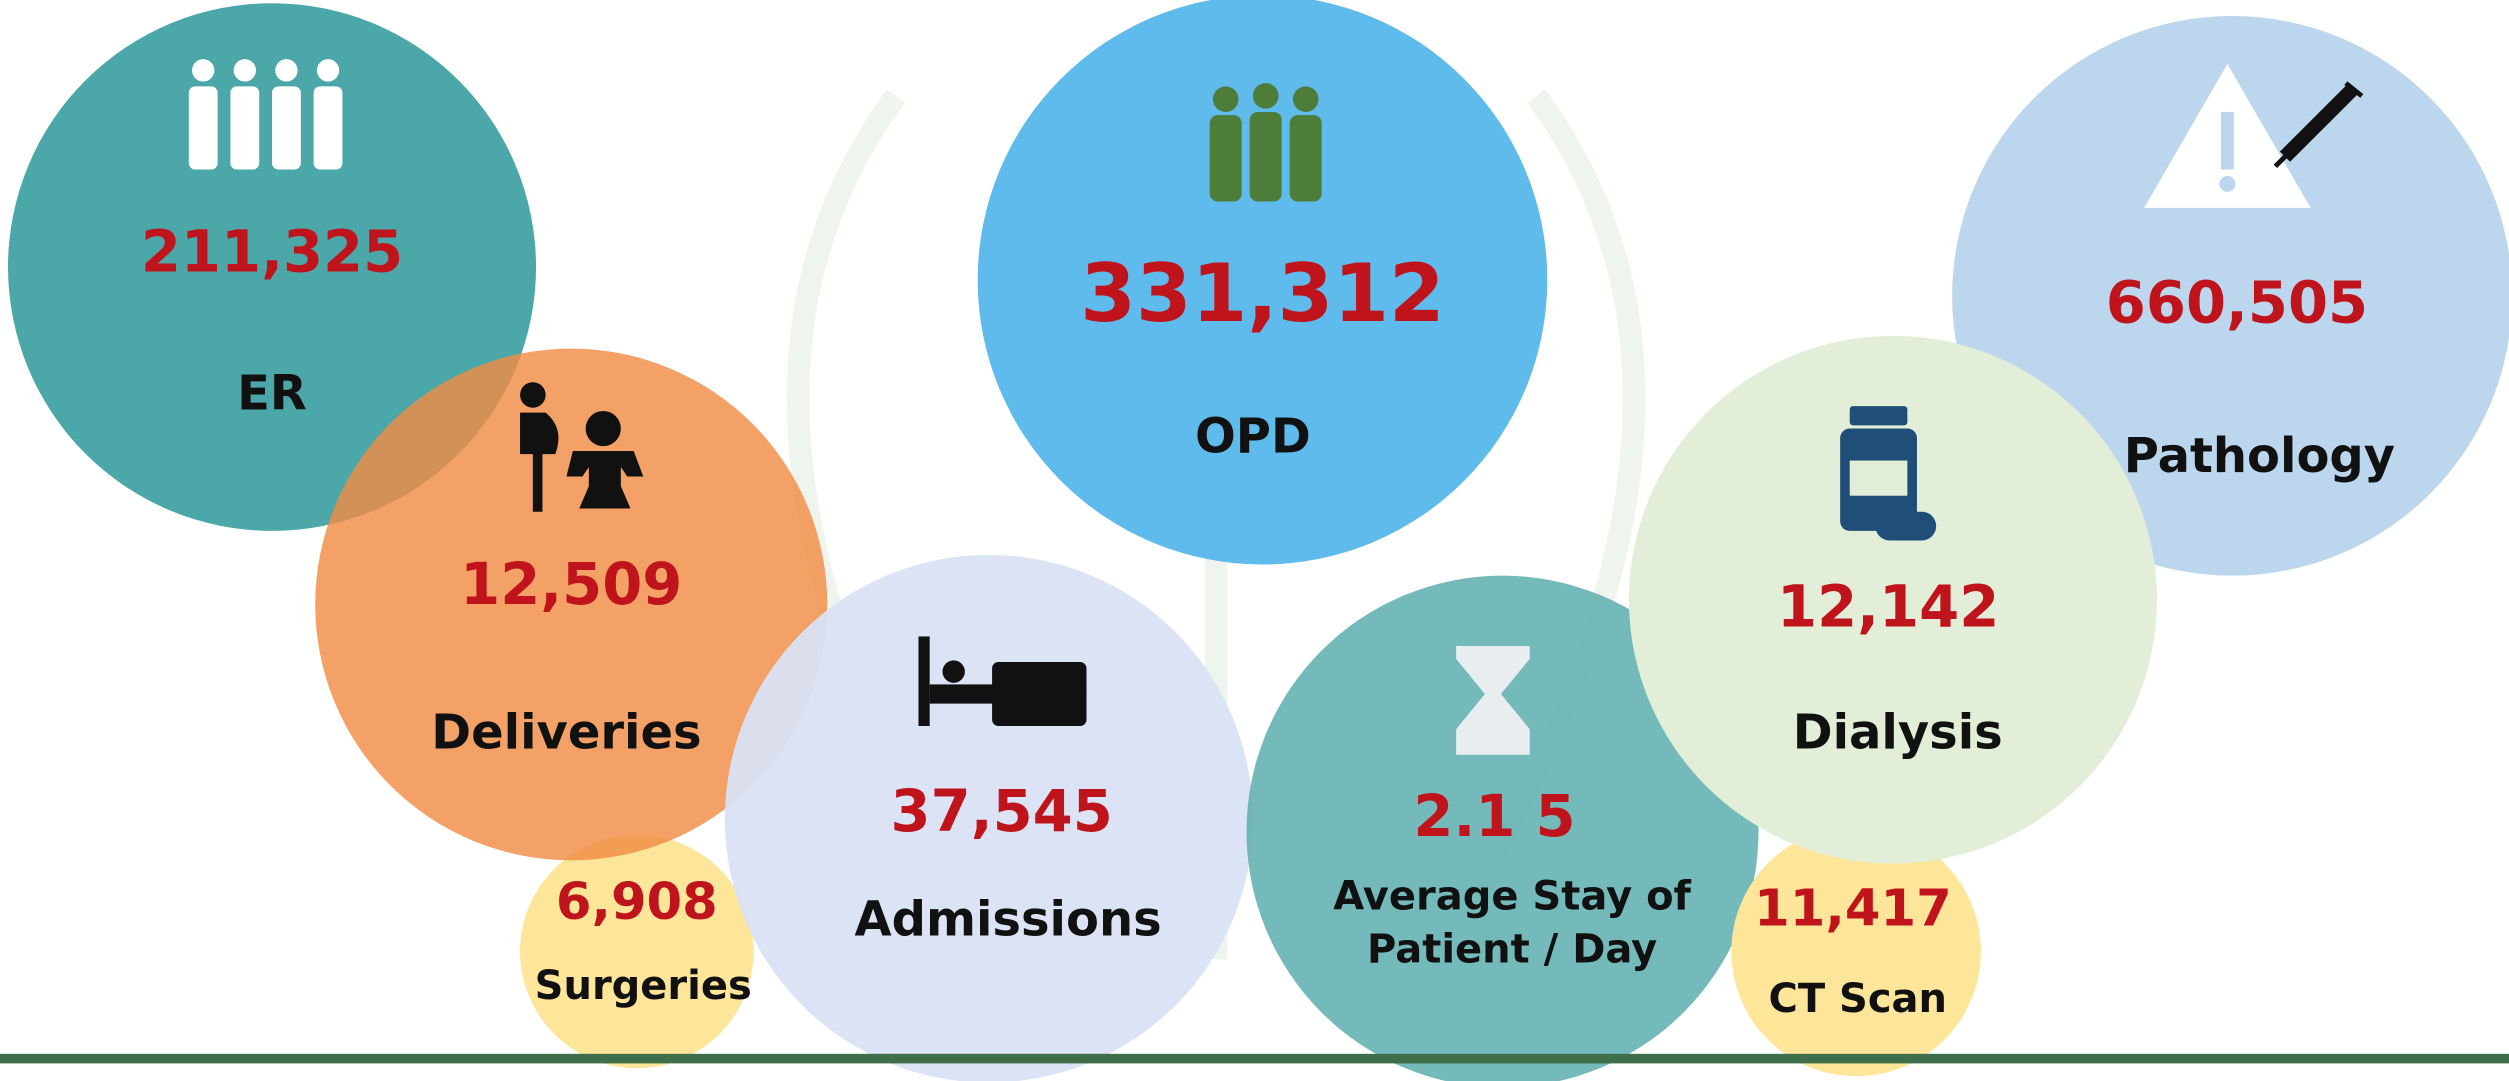  I want to click on opd-bubble, so click(1262, 282).